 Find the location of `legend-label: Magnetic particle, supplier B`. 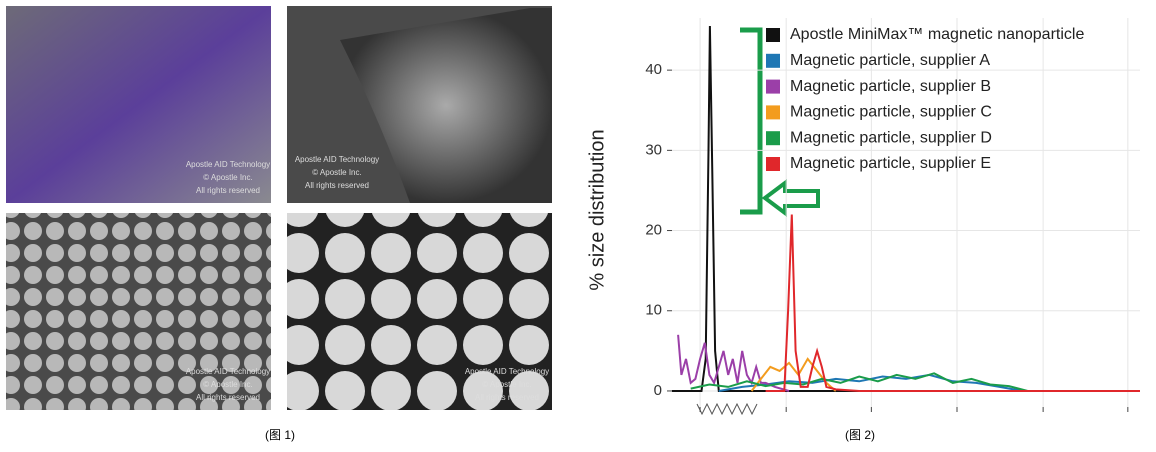

legend-label: Magnetic particle, supplier B is located at coordinates (890, 86).